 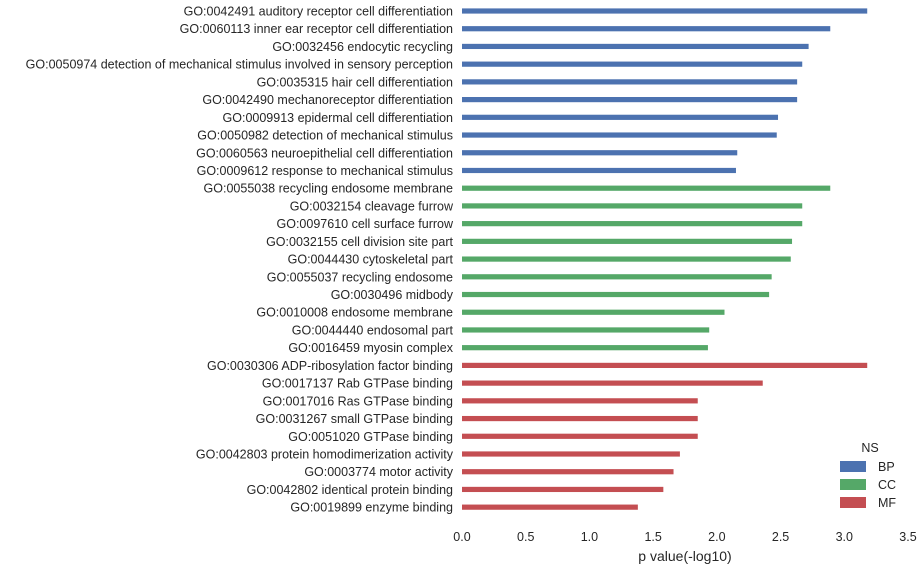 What do you see at coordinates (373, 330) in the screenshot?
I see `category-label: GO:0044440 endosomal part` at bounding box center [373, 330].